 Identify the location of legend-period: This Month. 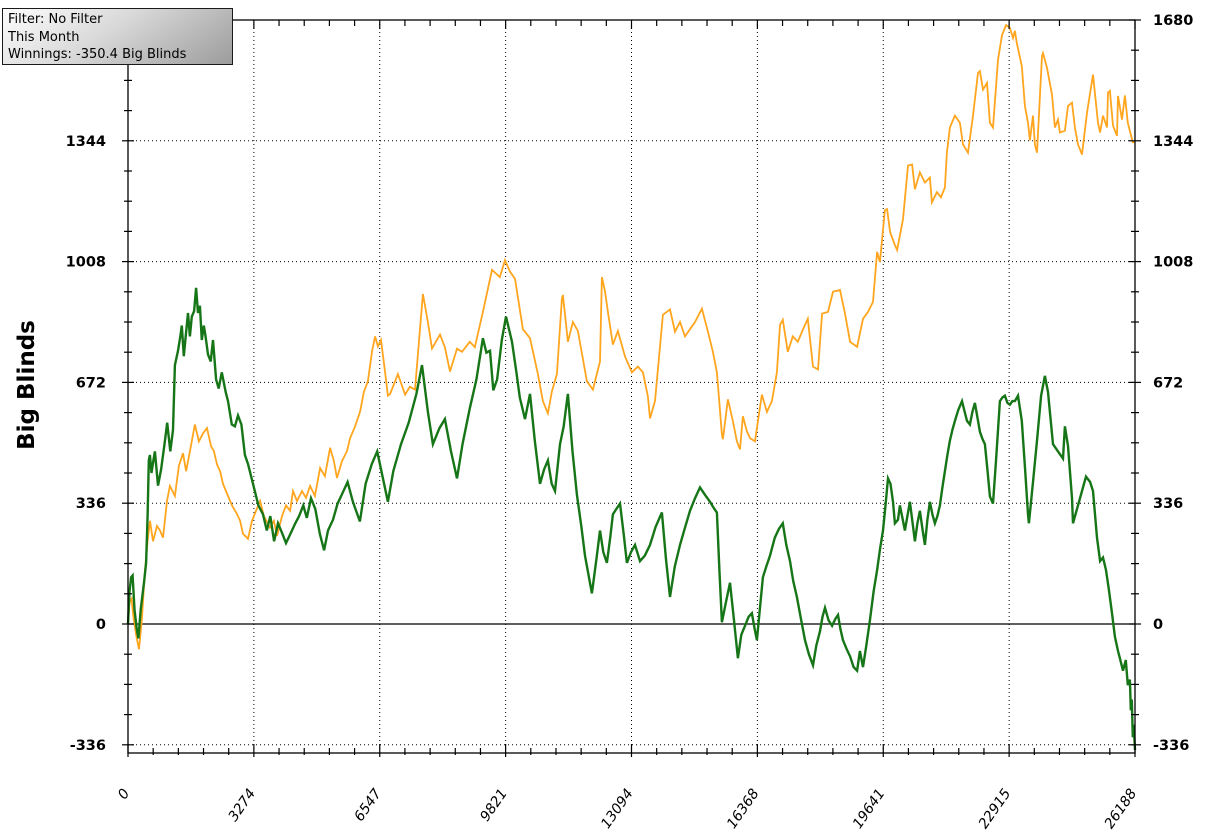
(44, 37).